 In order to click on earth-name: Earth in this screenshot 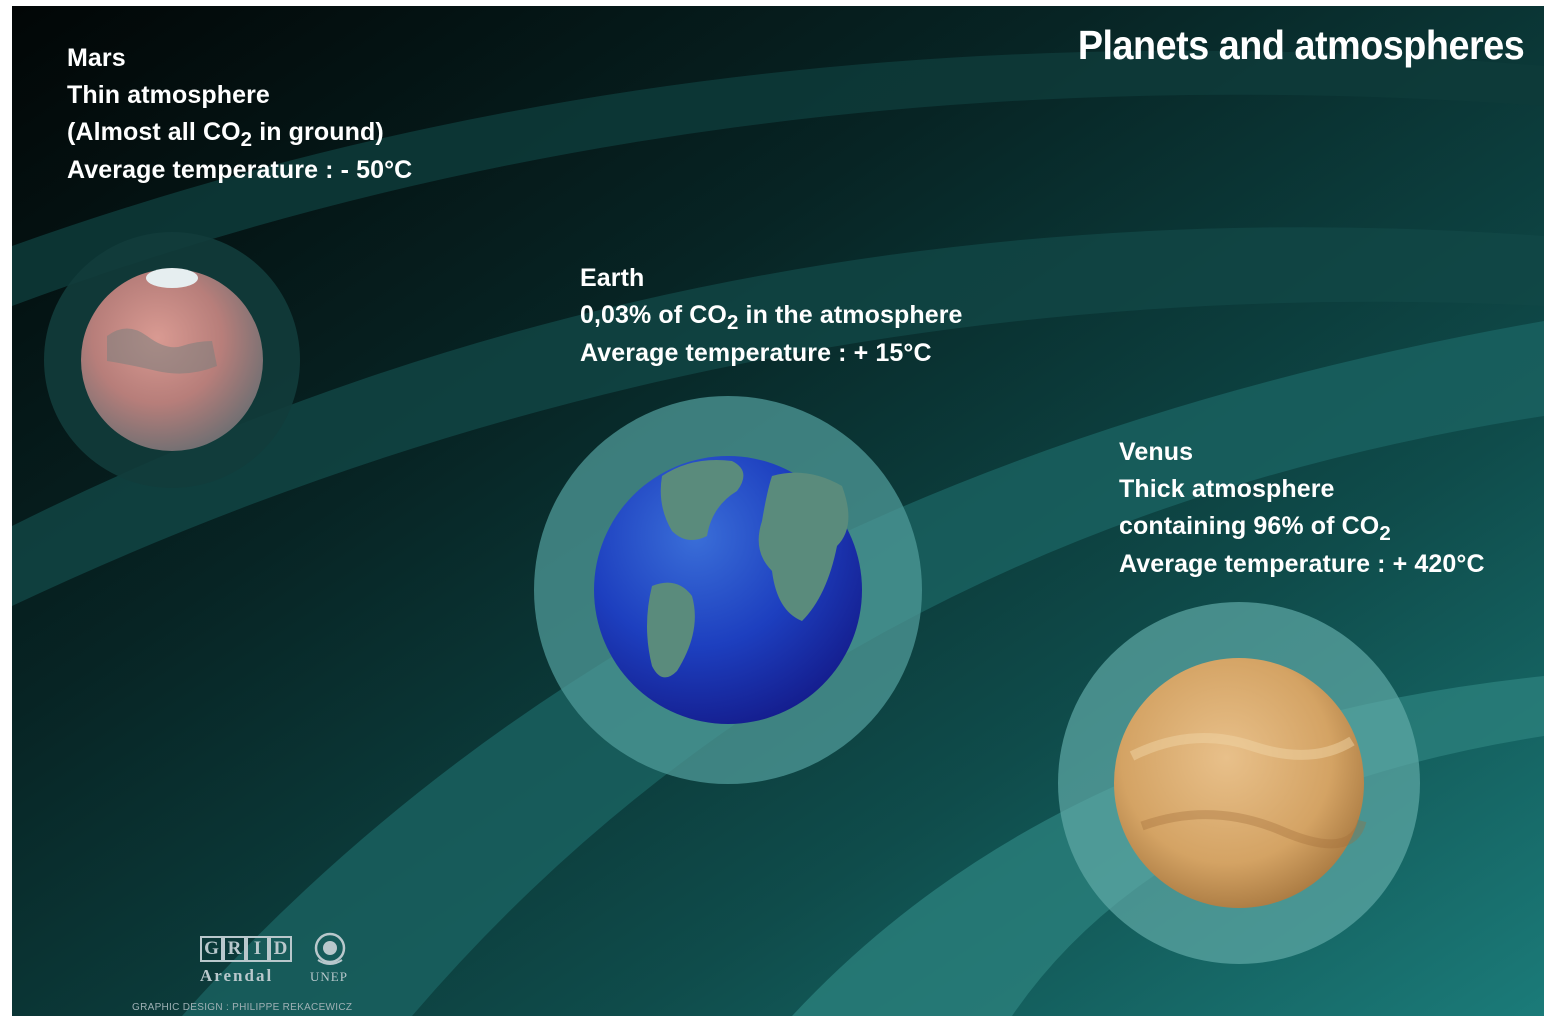, I will do `click(612, 278)`.